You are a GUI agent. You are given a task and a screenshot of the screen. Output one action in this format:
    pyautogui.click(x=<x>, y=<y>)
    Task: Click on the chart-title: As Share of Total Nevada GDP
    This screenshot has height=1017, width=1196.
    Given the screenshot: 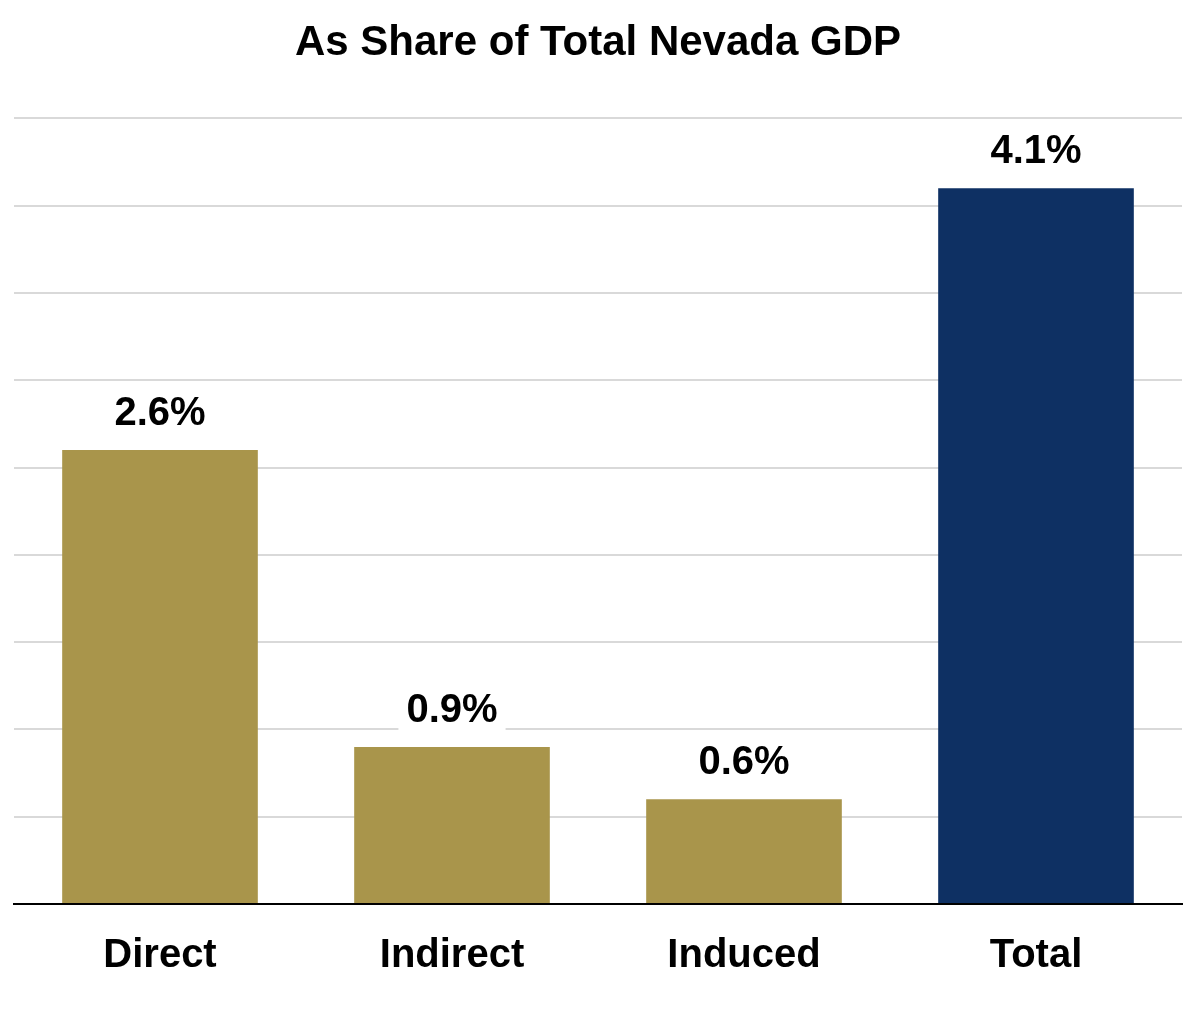 What is the action you would take?
    pyautogui.click(x=598, y=40)
    